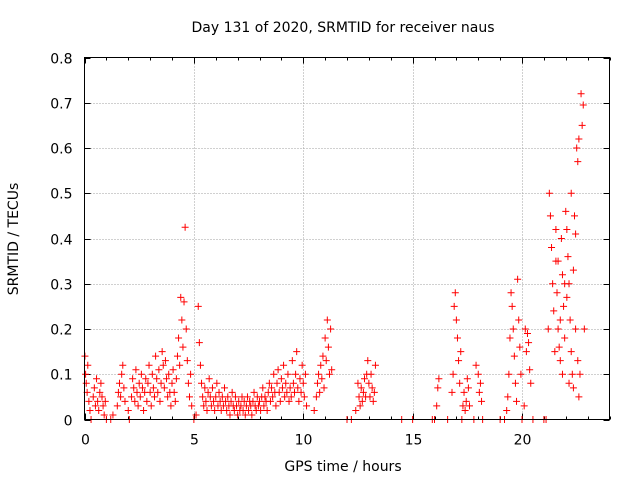  Describe the element at coordinates (414, 441) in the screenshot. I see `x-tick-label: 15` at that location.